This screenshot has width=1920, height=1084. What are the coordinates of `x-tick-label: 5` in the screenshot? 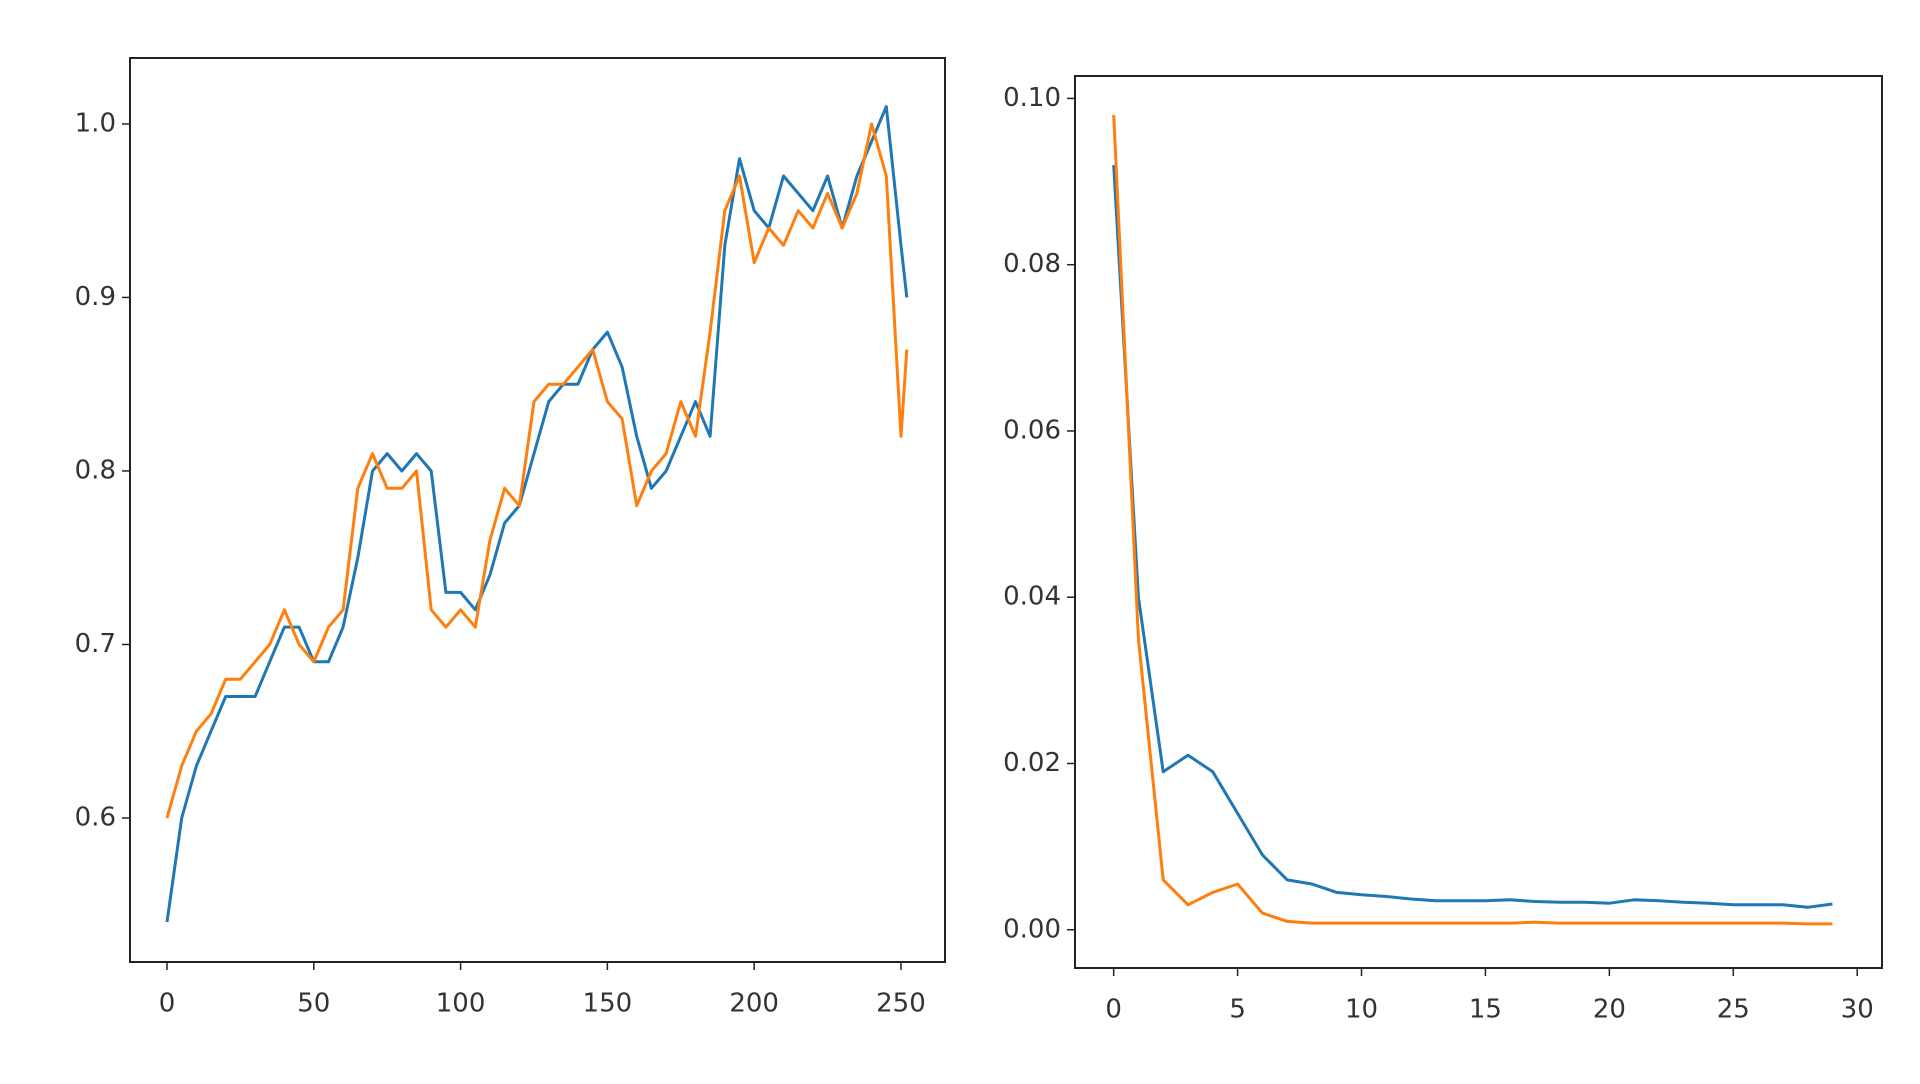 It's located at (1237, 1010).